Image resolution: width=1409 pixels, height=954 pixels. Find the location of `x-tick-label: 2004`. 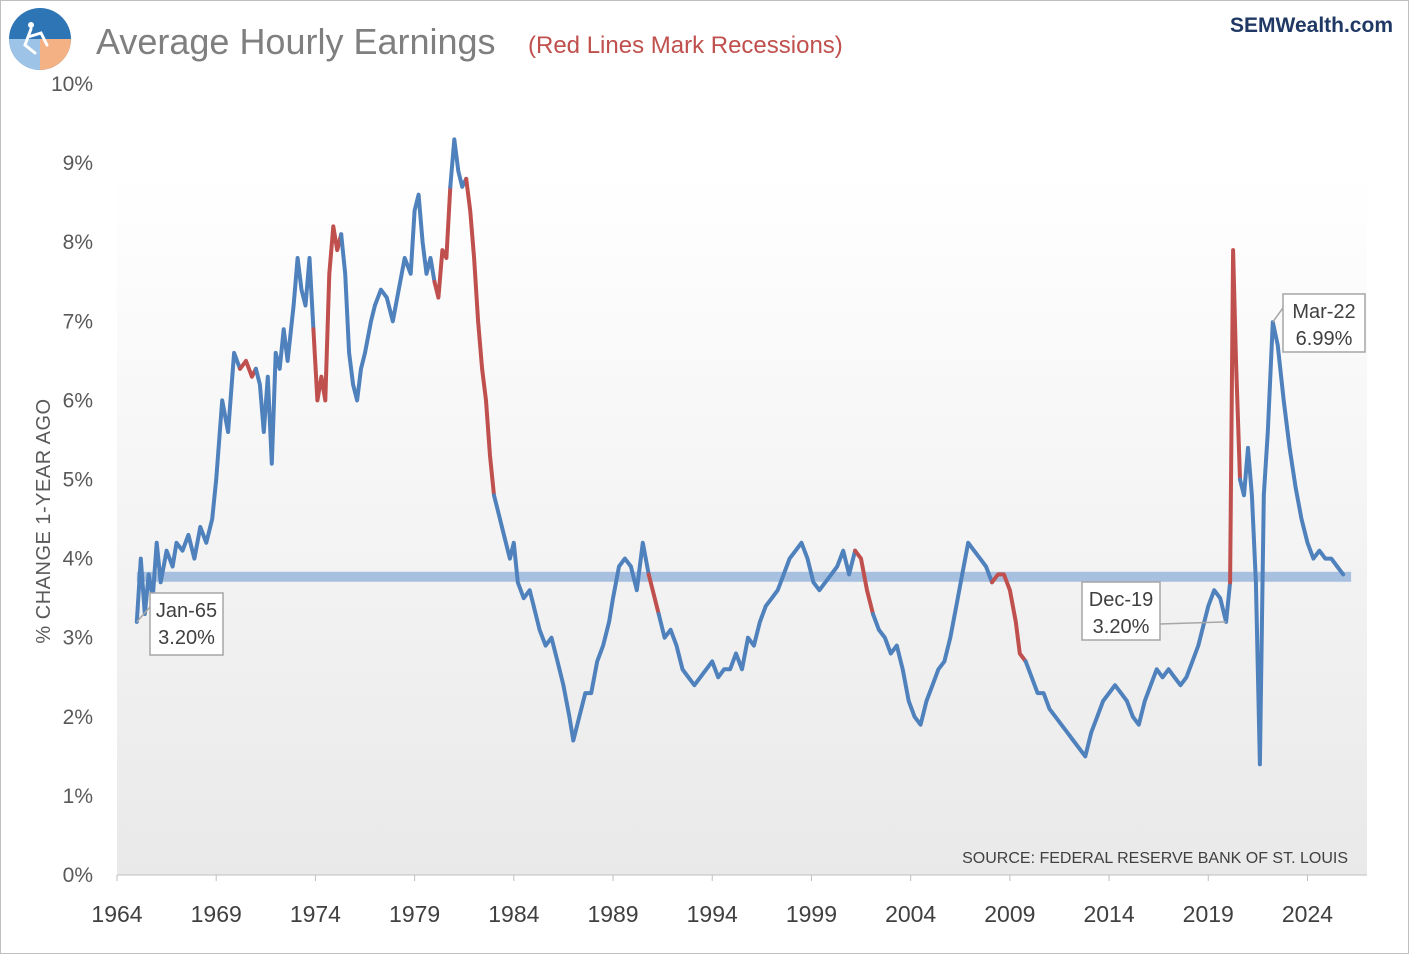

x-tick-label: 2004 is located at coordinates (910, 914).